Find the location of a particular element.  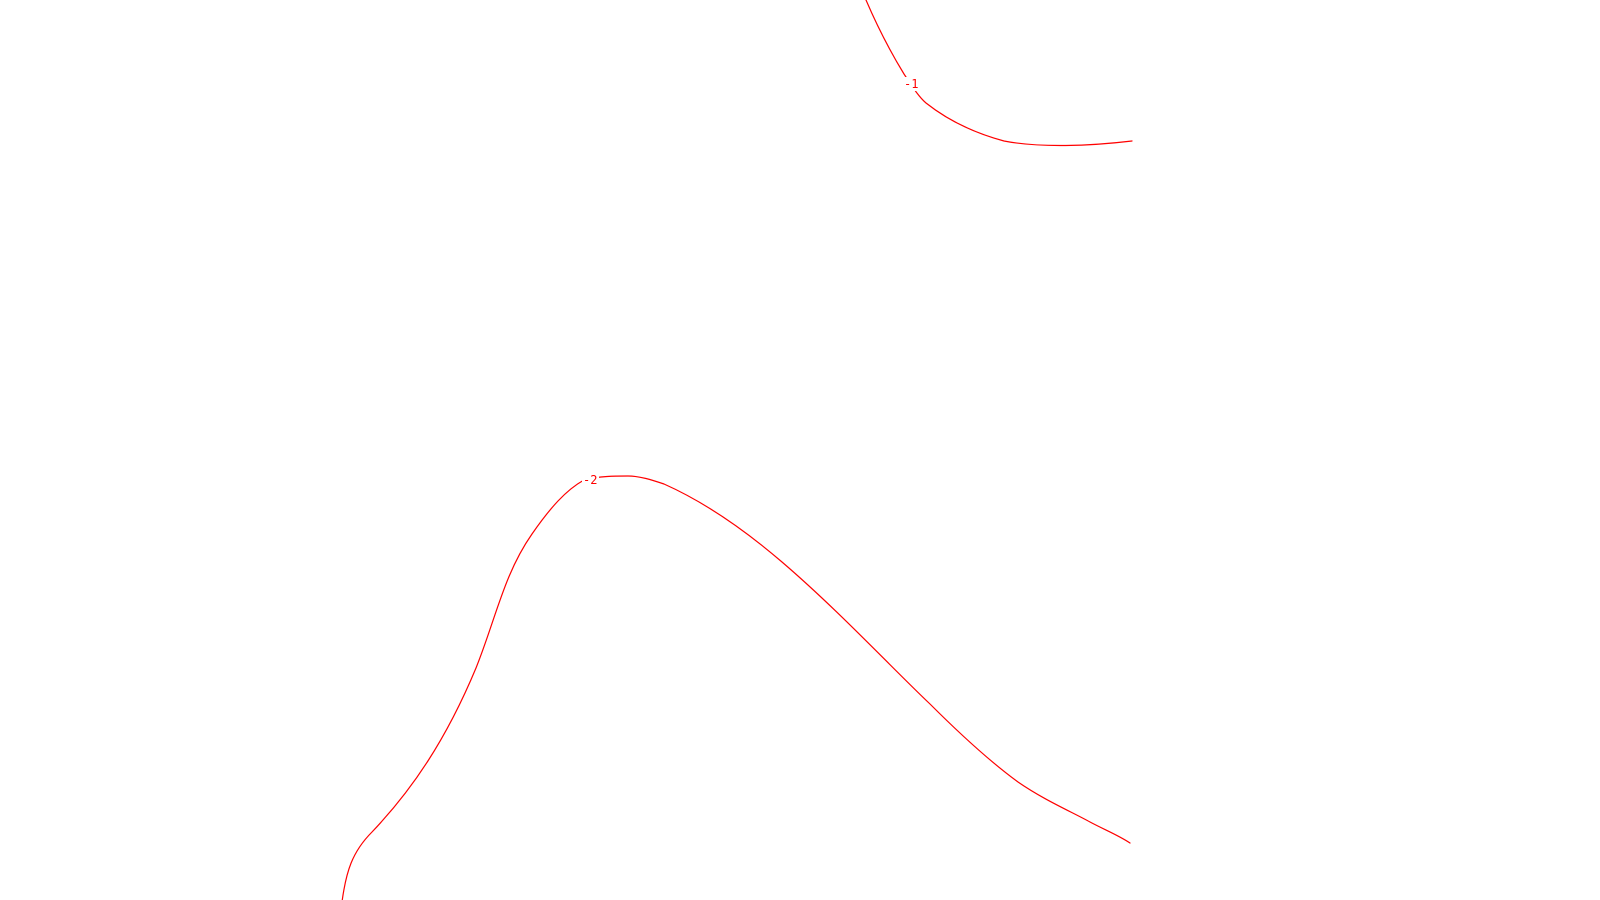

contour-label-minus-2: -2 is located at coordinates (590, 480).